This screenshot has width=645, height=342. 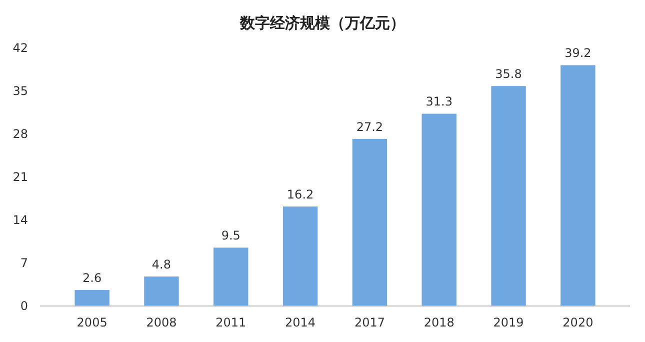 I want to click on x-tick-label: 2018, so click(x=439, y=323).